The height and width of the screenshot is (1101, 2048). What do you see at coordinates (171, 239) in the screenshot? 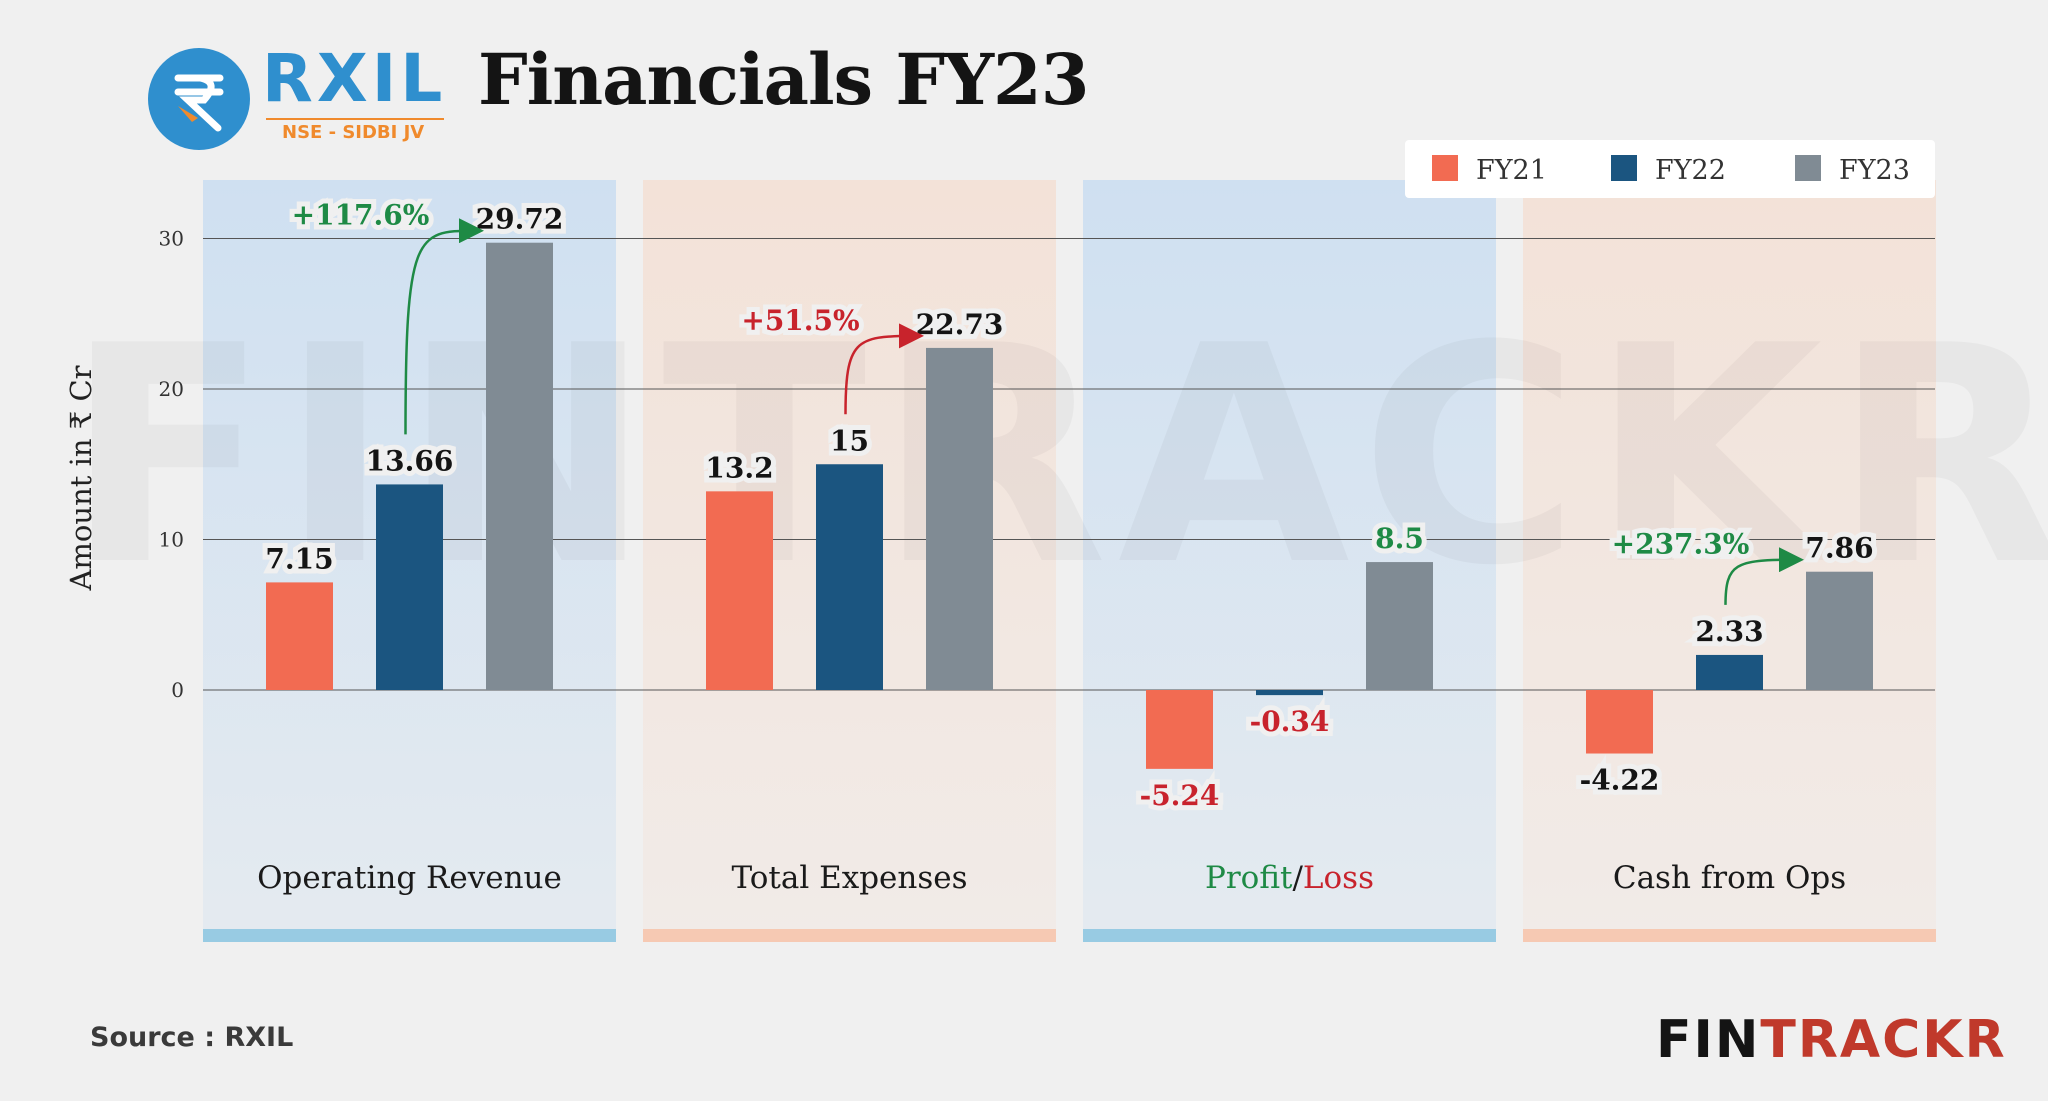
I see `y-tick-label: 30` at bounding box center [171, 239].